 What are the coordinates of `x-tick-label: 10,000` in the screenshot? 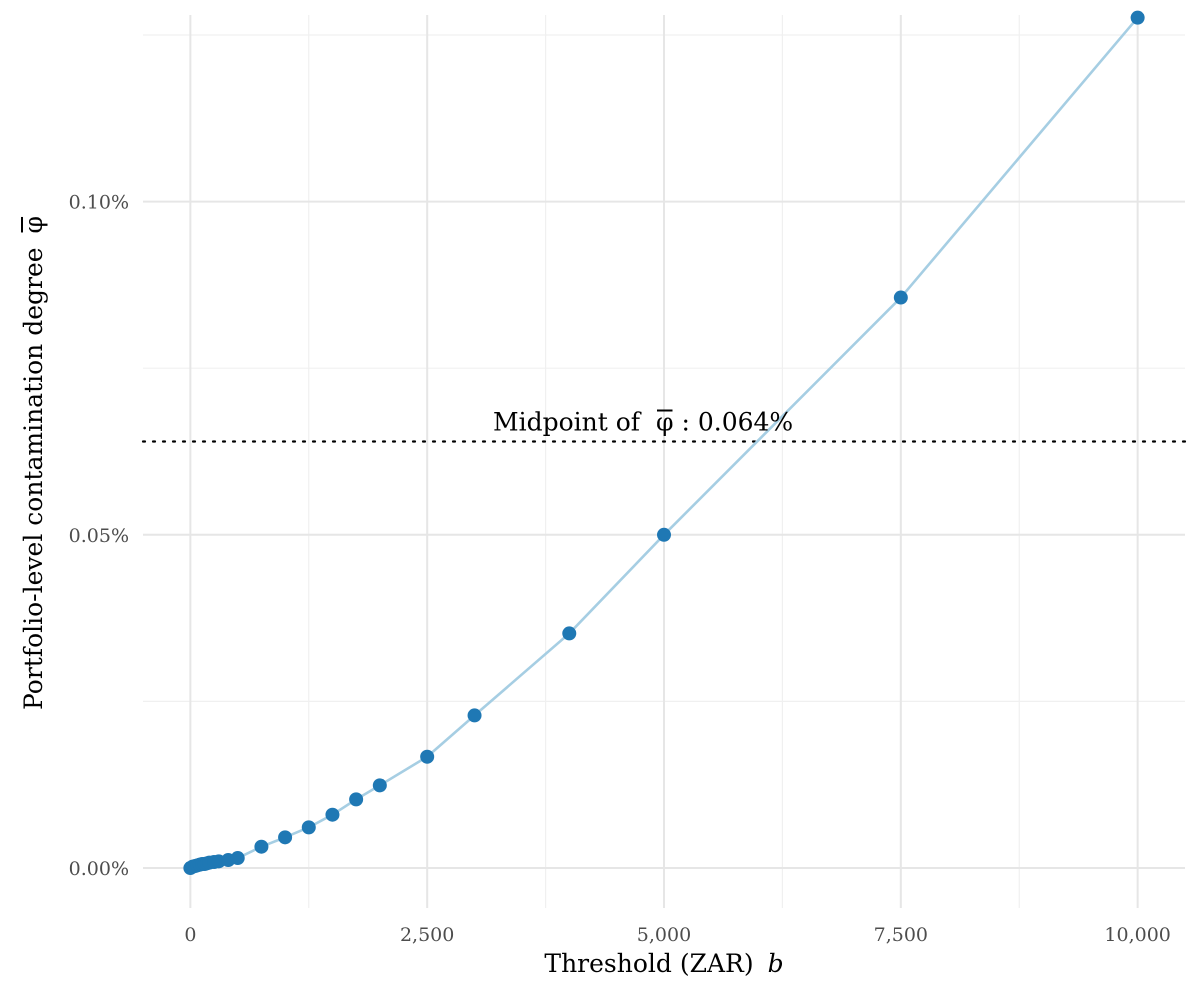 It's located at (1137, 935).